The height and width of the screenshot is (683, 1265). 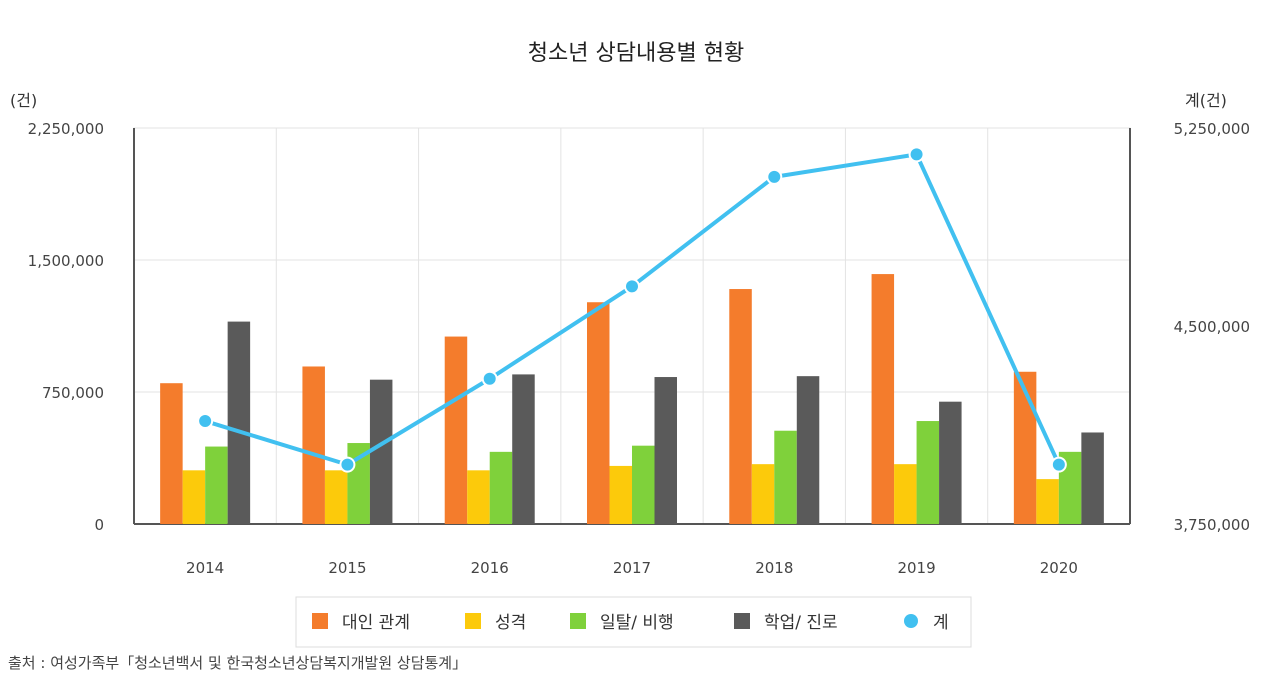 I want to click on legend-label: 대인 관계, so click(x=376, y=623).